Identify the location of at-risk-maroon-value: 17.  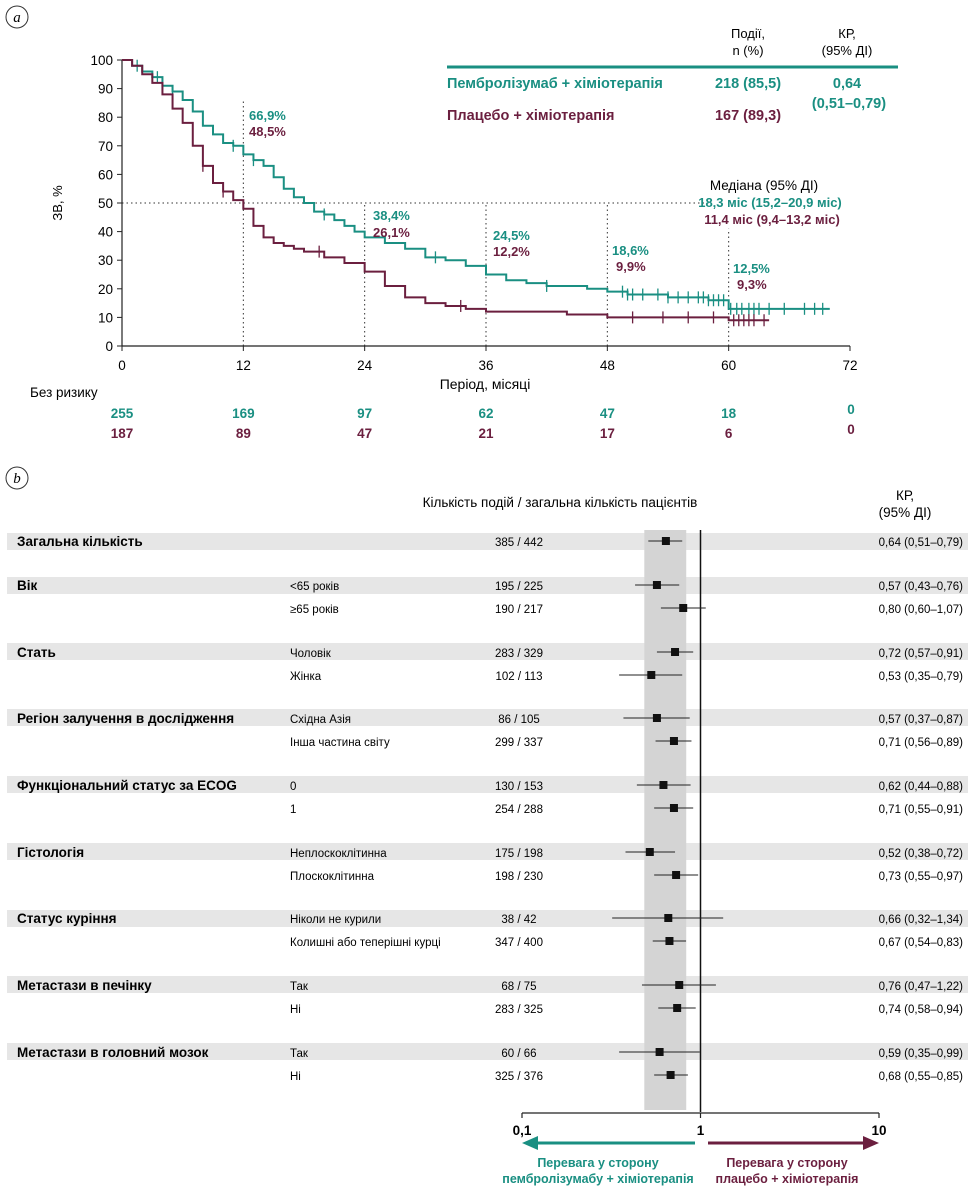
(607, 433).